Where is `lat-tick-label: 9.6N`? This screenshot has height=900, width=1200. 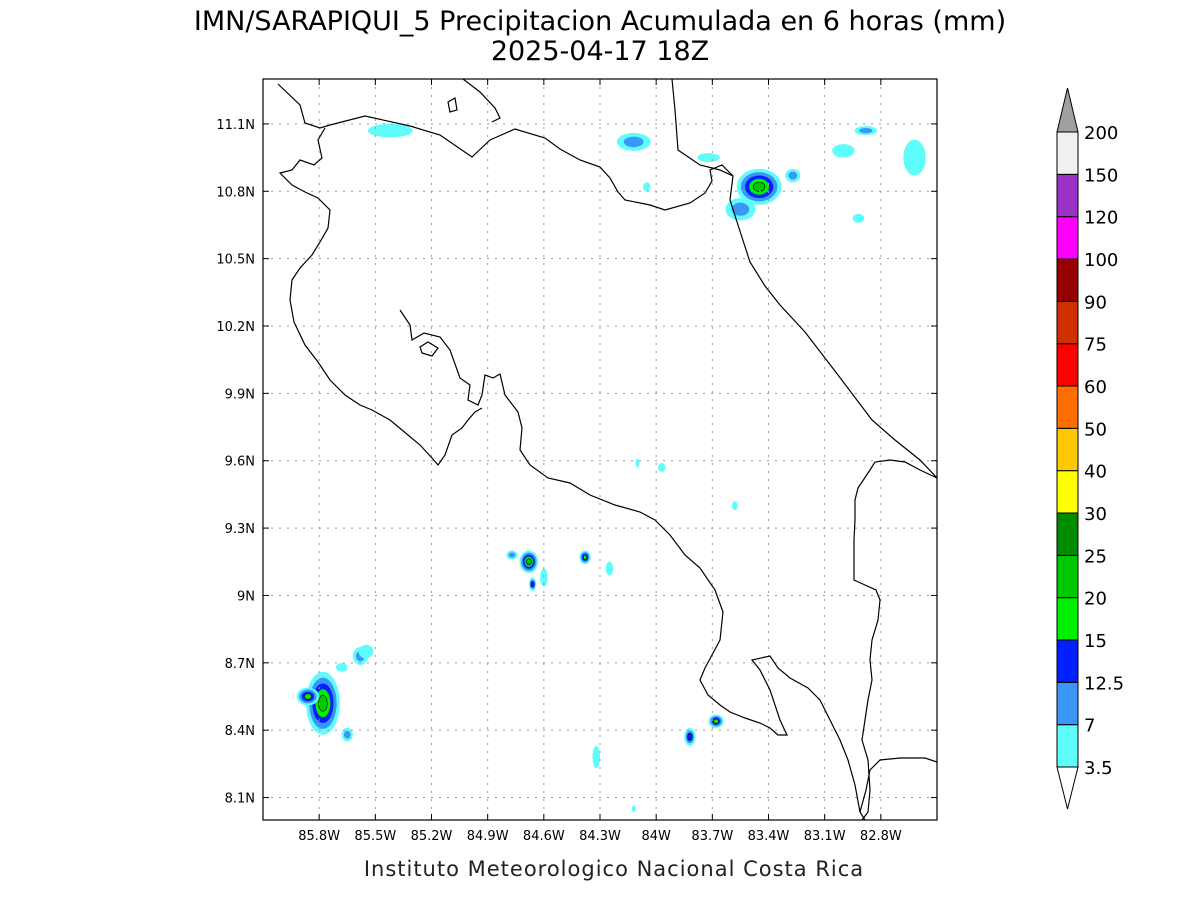 lat-tick-label: 9.6N is located at coordinates (240, 462).